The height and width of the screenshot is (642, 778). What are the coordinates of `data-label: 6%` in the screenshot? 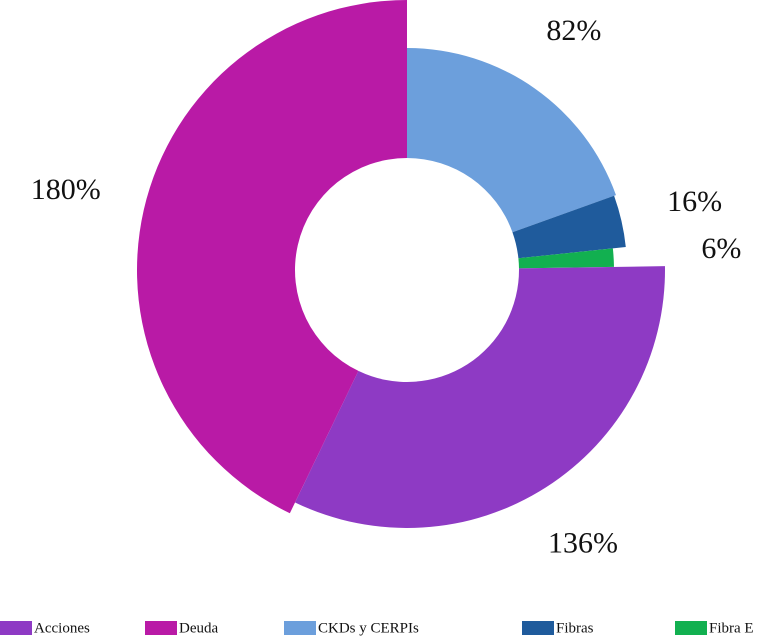 It's located at (721, 248).